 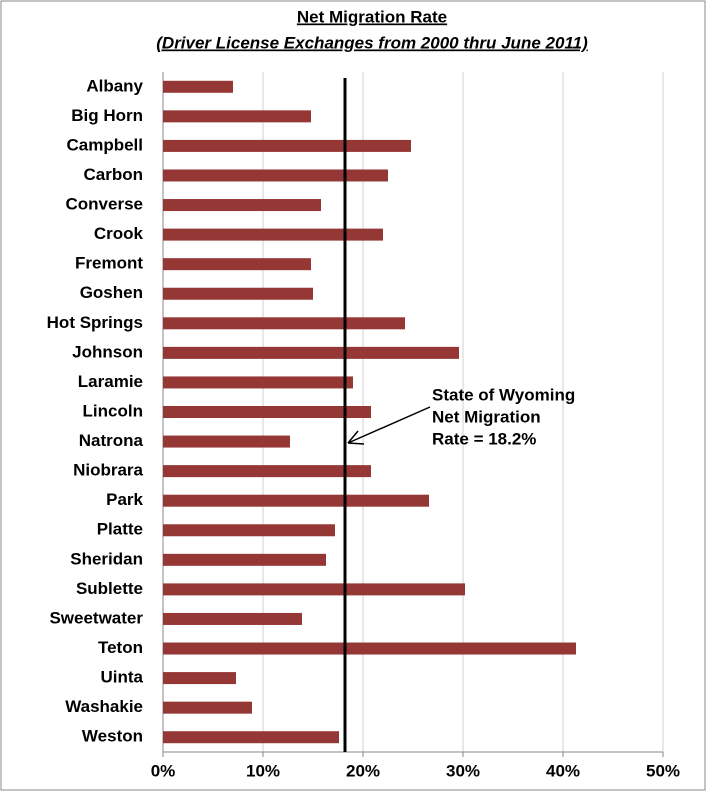 I want to click on y-tick-label: Fremont, so click(x=109, y=263).